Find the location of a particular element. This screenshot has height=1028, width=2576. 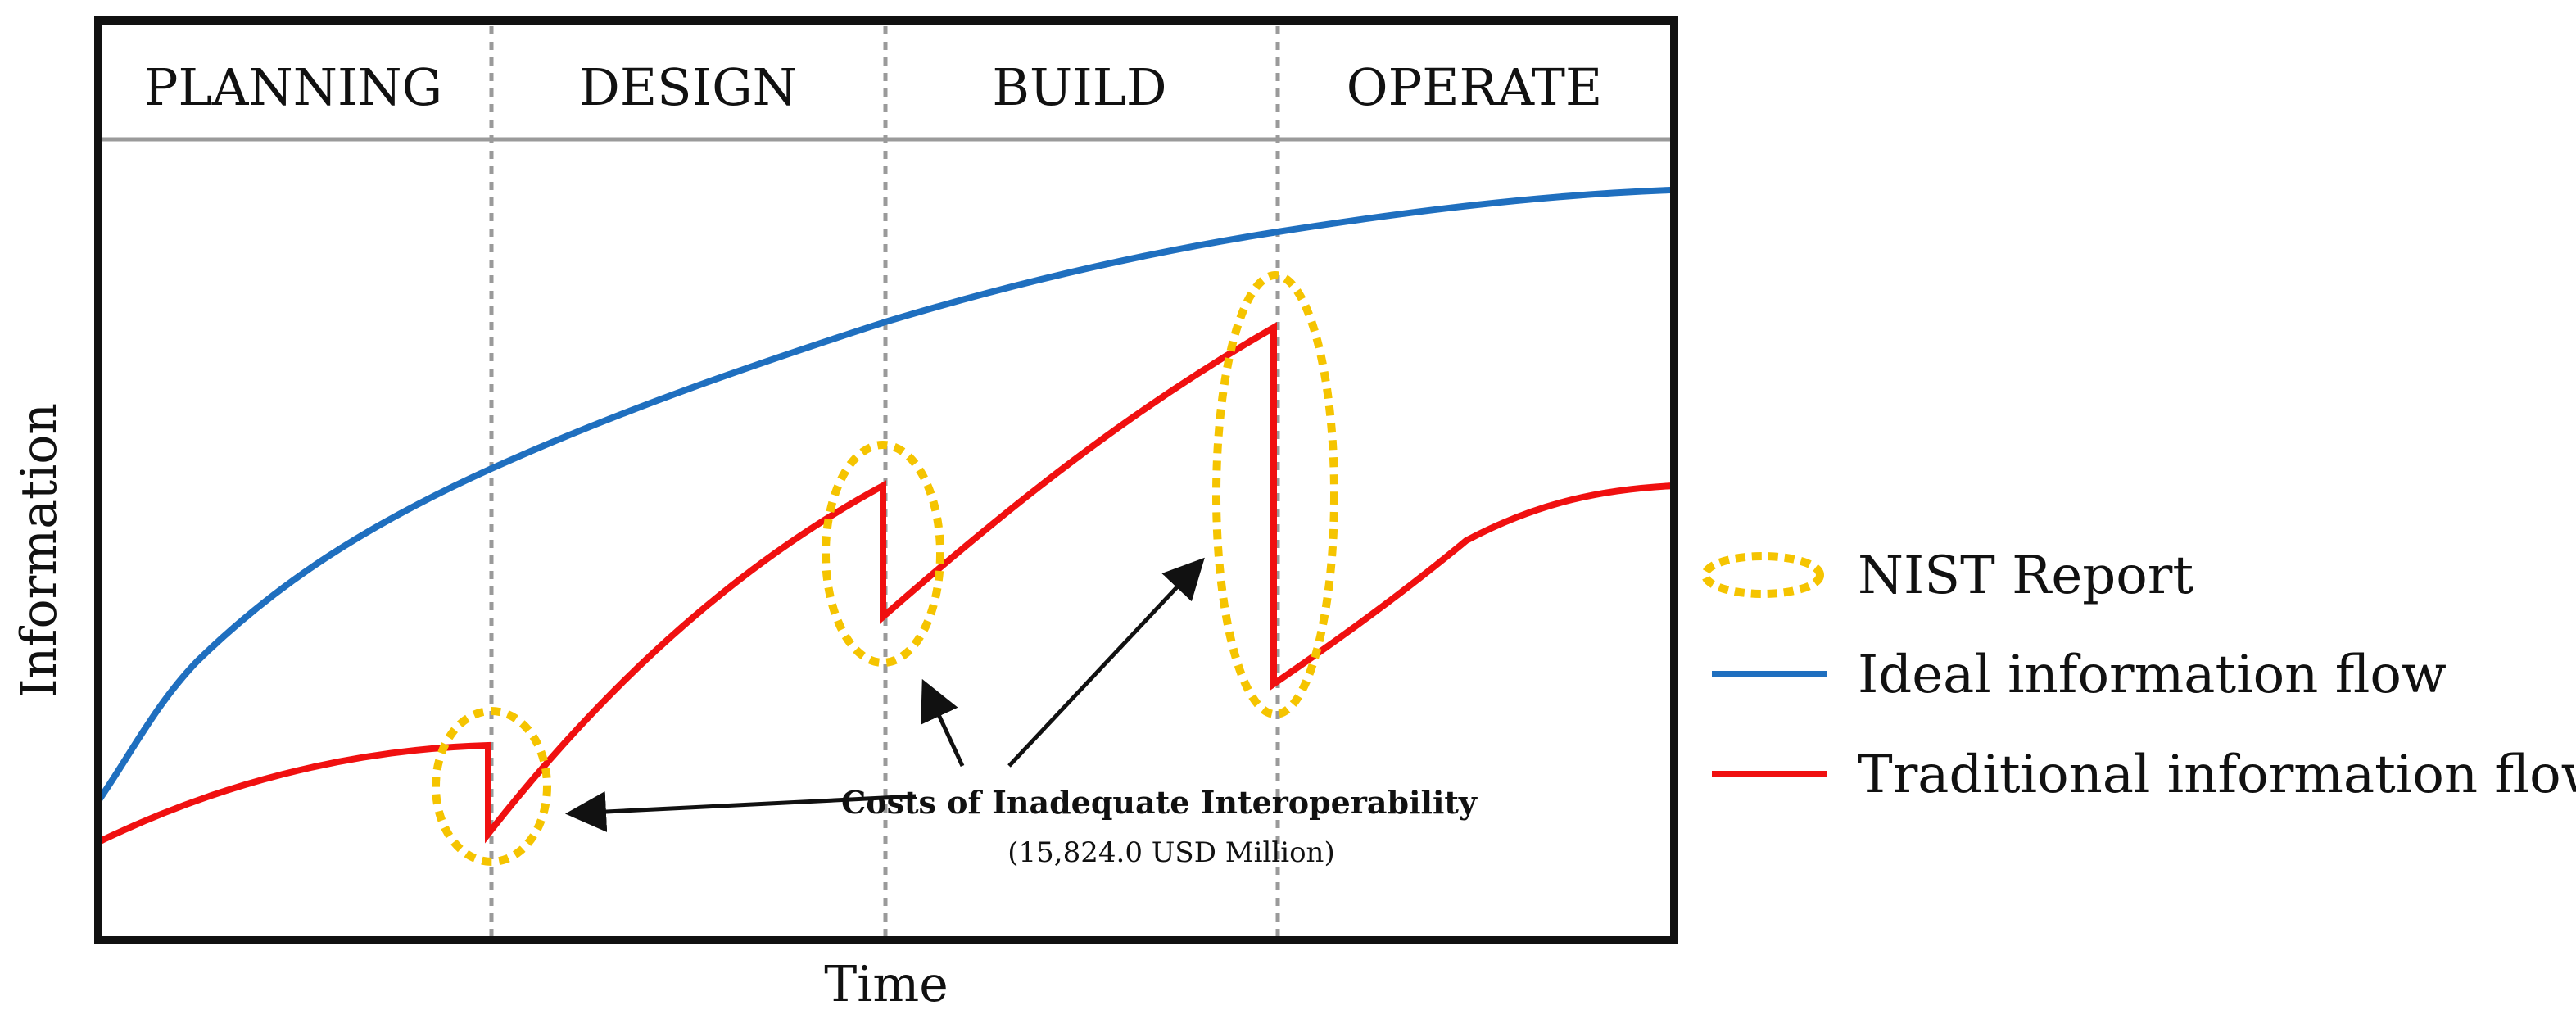

nist-report-ellipse-planning-design is located at coordinates (491, 786).